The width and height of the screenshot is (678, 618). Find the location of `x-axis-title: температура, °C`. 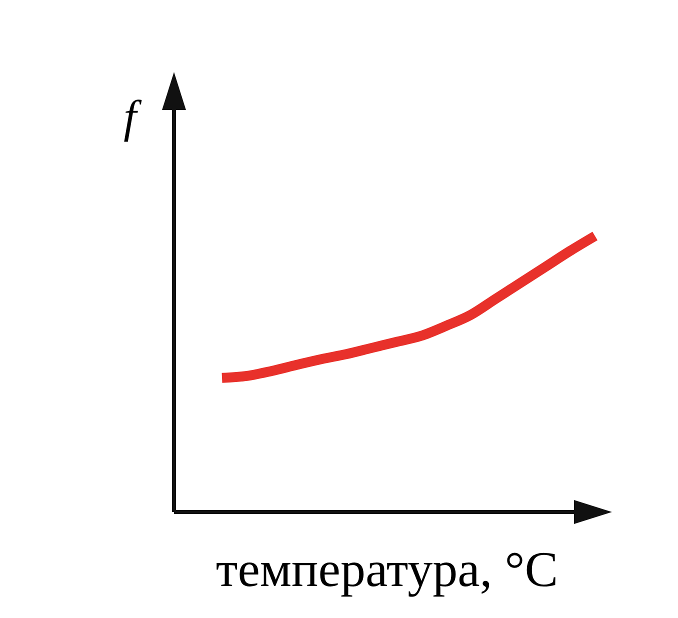

x-axis-title: температура, °C is located at coordinates (387, 569).